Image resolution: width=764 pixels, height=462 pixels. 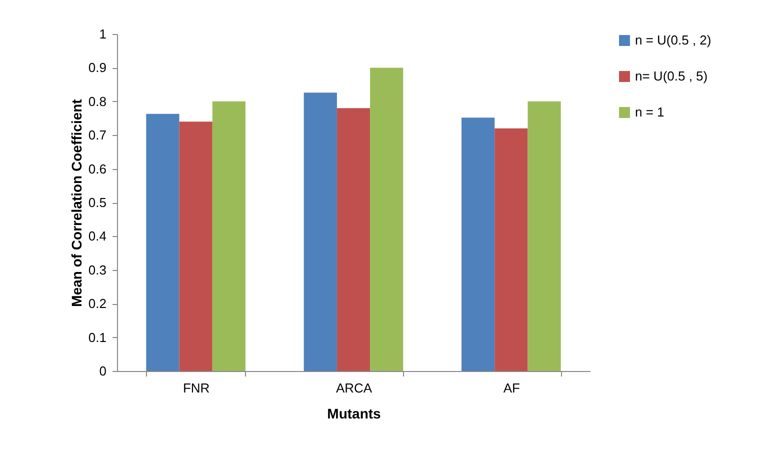 I want to click on x-tick-label: AF, so click(x=511, y=388).